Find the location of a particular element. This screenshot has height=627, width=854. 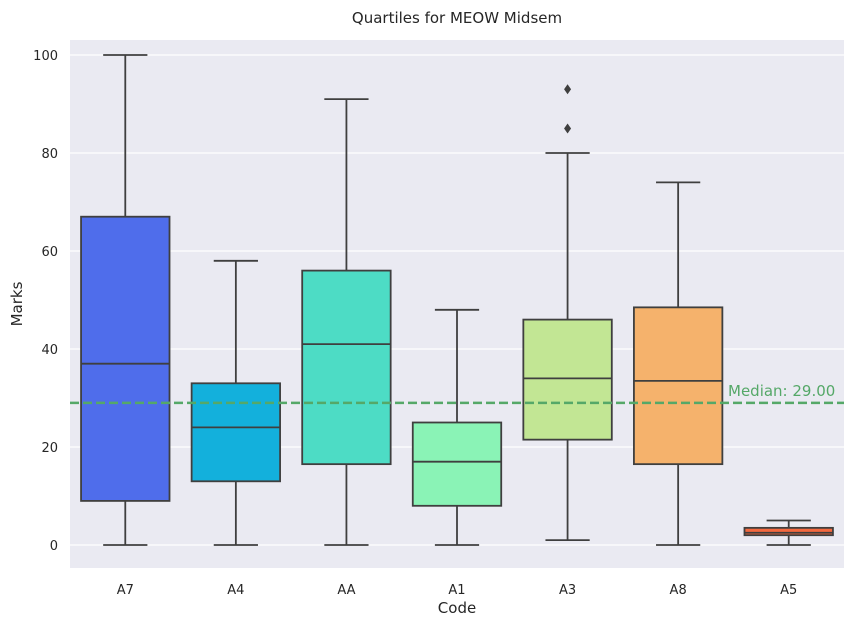

box-group-a1 is located at coordinates (457, 427).